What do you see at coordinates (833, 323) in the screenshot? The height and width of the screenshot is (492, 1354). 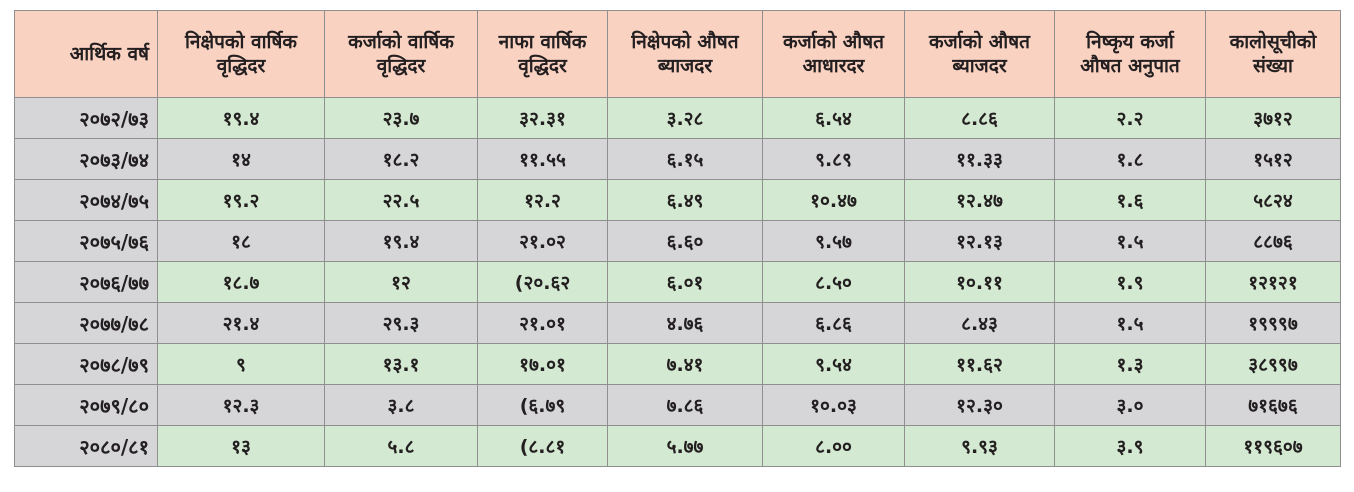 I see `table-cell: ६.८६` at bounding box center [833, 323].